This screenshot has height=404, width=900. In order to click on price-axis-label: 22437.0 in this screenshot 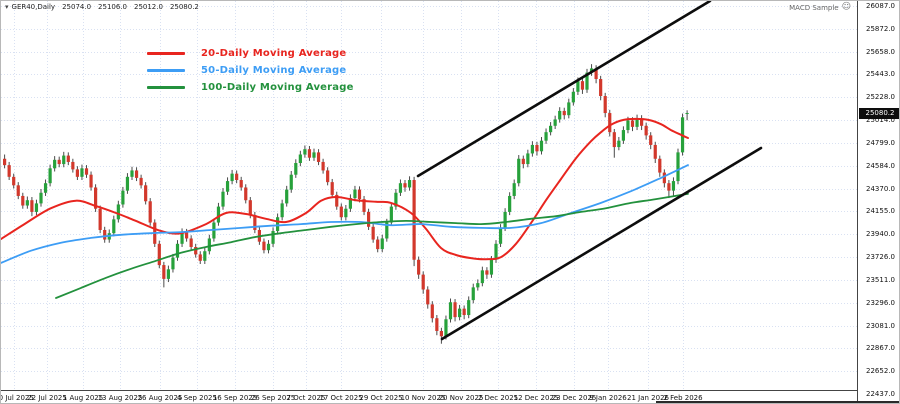, I will do `click(880, 394)`.